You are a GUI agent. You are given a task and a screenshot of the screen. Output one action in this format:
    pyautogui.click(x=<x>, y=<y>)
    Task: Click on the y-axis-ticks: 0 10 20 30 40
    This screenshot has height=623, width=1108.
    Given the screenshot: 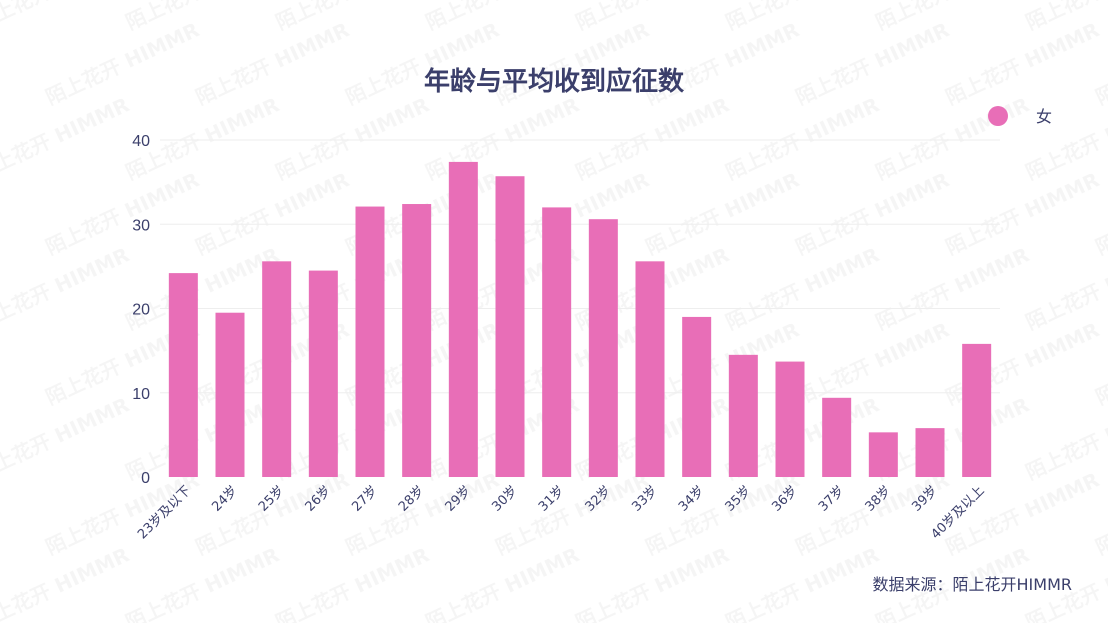 What is the action you would take?
    pyautogui.click(x=141, y=310)
    